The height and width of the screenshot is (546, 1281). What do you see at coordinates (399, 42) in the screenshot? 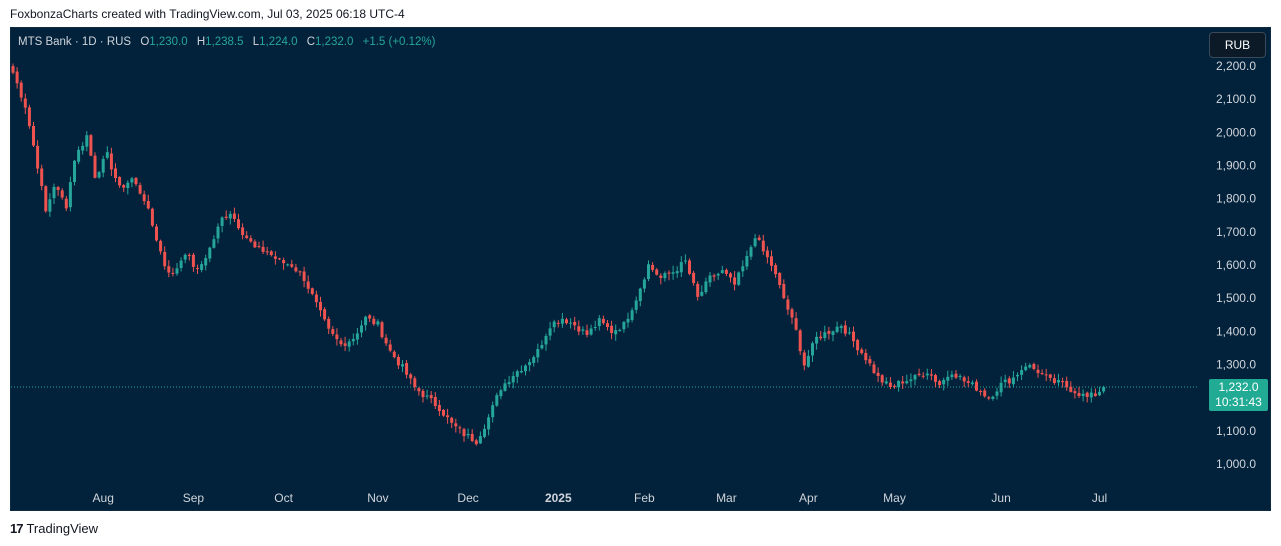
I see `change-value: +1.5 (+0.12%)` at bounding box center [399, 42].